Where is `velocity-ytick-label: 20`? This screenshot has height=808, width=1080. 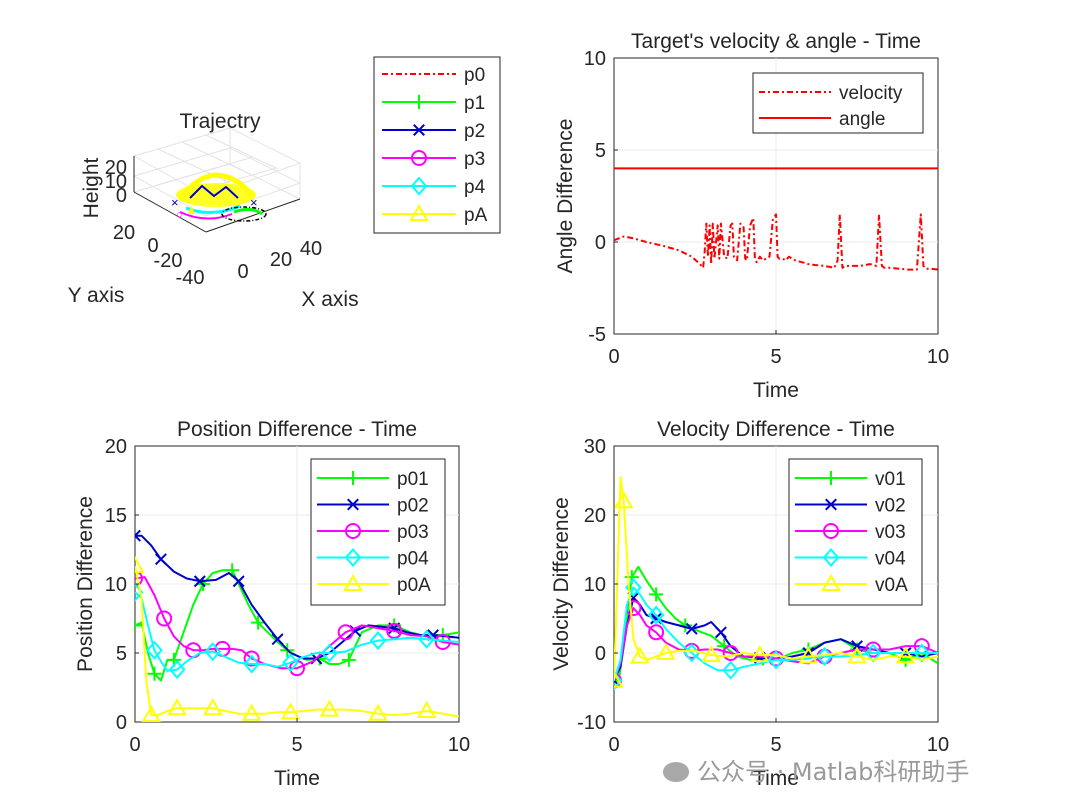
velocity-ytick-label: 20 is located at coordinates (595, 516).